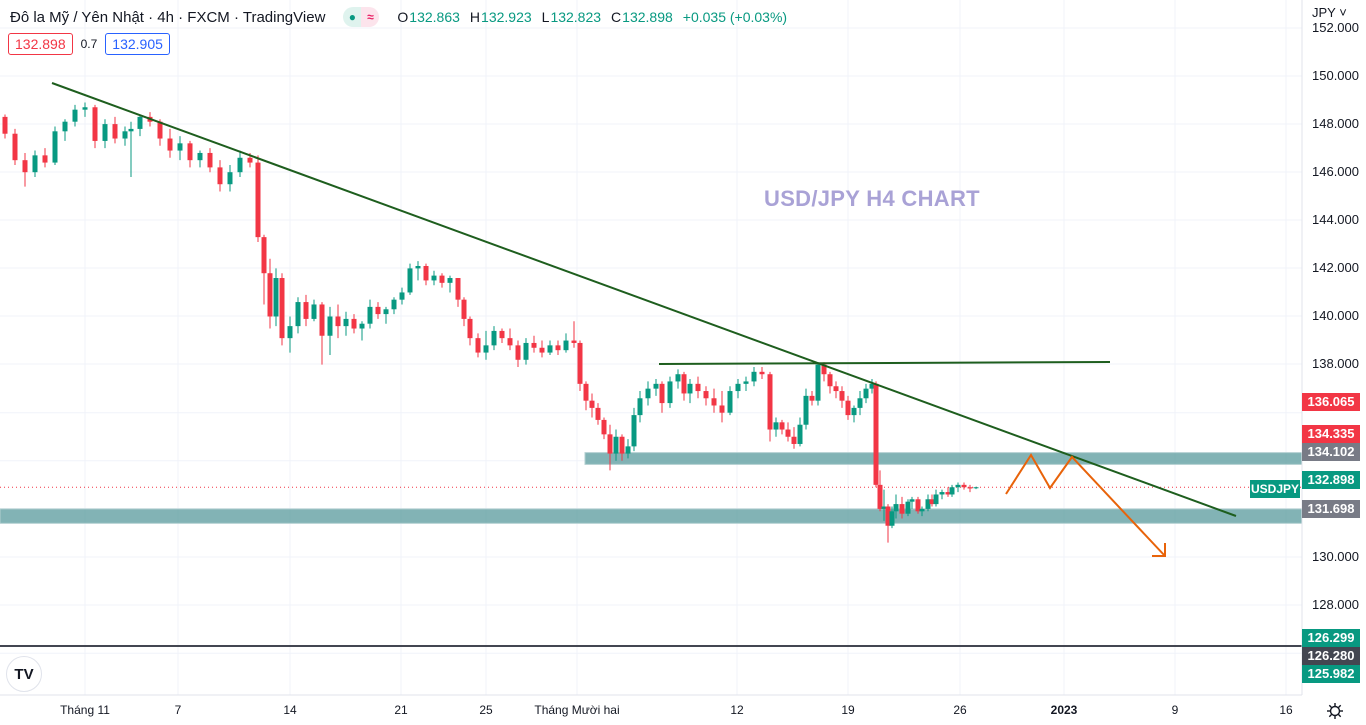  I want to click on symbol-price-tag: USDJPY, so click(1275, 489).